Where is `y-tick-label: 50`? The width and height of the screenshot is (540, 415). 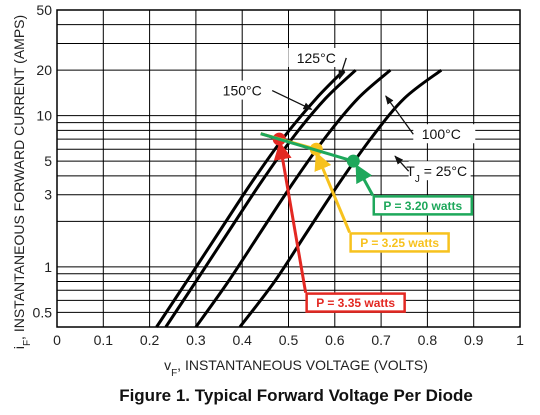
y-tick-label: 50 is located at coordinates (44, 10).